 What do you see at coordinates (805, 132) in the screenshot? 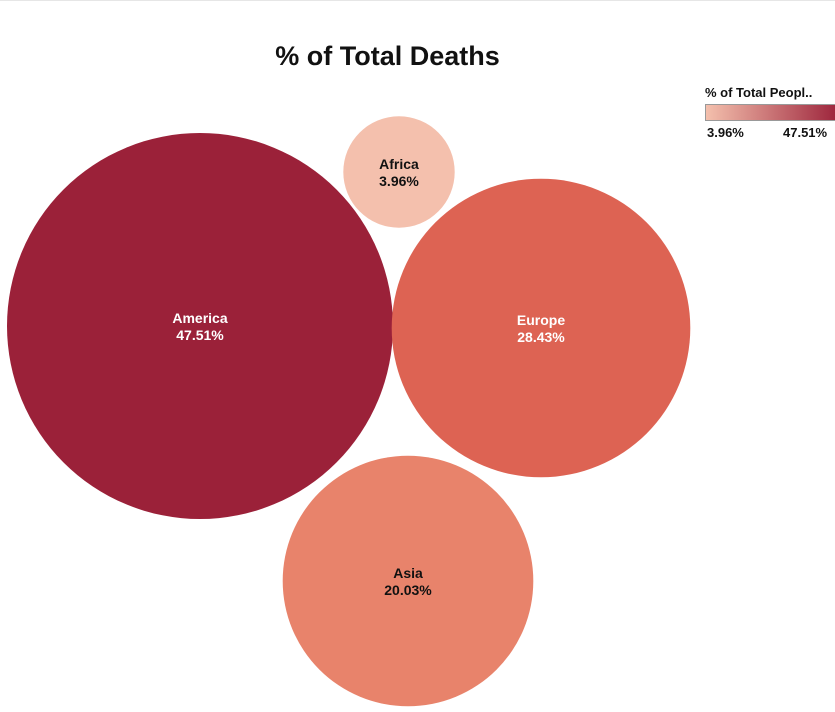
I see `legend-max-label: 47.51%` at bounding box center [805, 132].